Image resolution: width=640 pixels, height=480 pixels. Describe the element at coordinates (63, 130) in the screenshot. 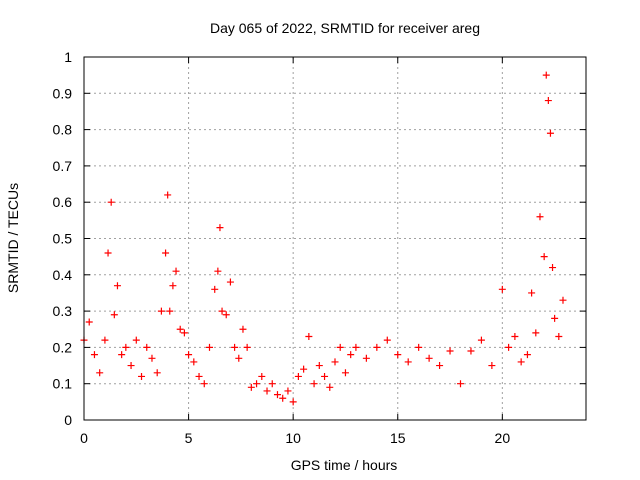

I see `y-tick-label: 0.8` at that location.